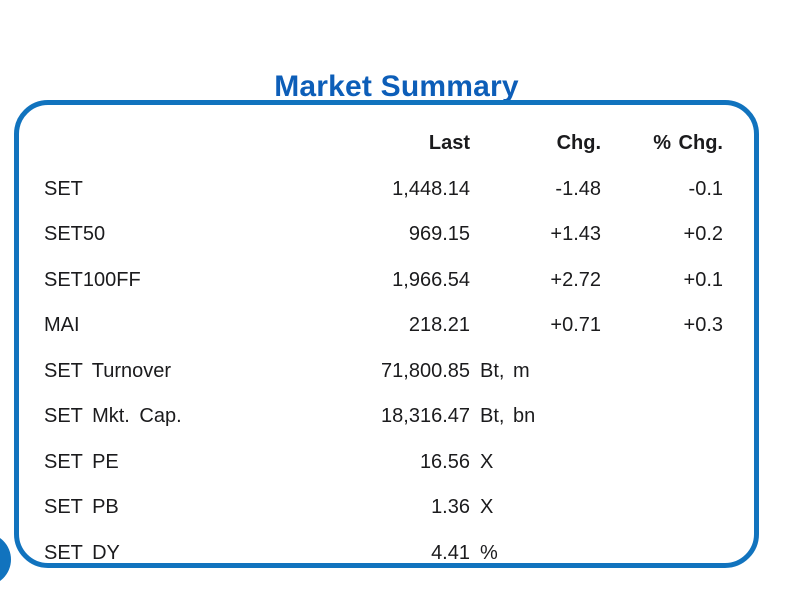  Describe the element at coordinates (450, 552) in the screenshot. I see `last-value: 4.41` at that location.